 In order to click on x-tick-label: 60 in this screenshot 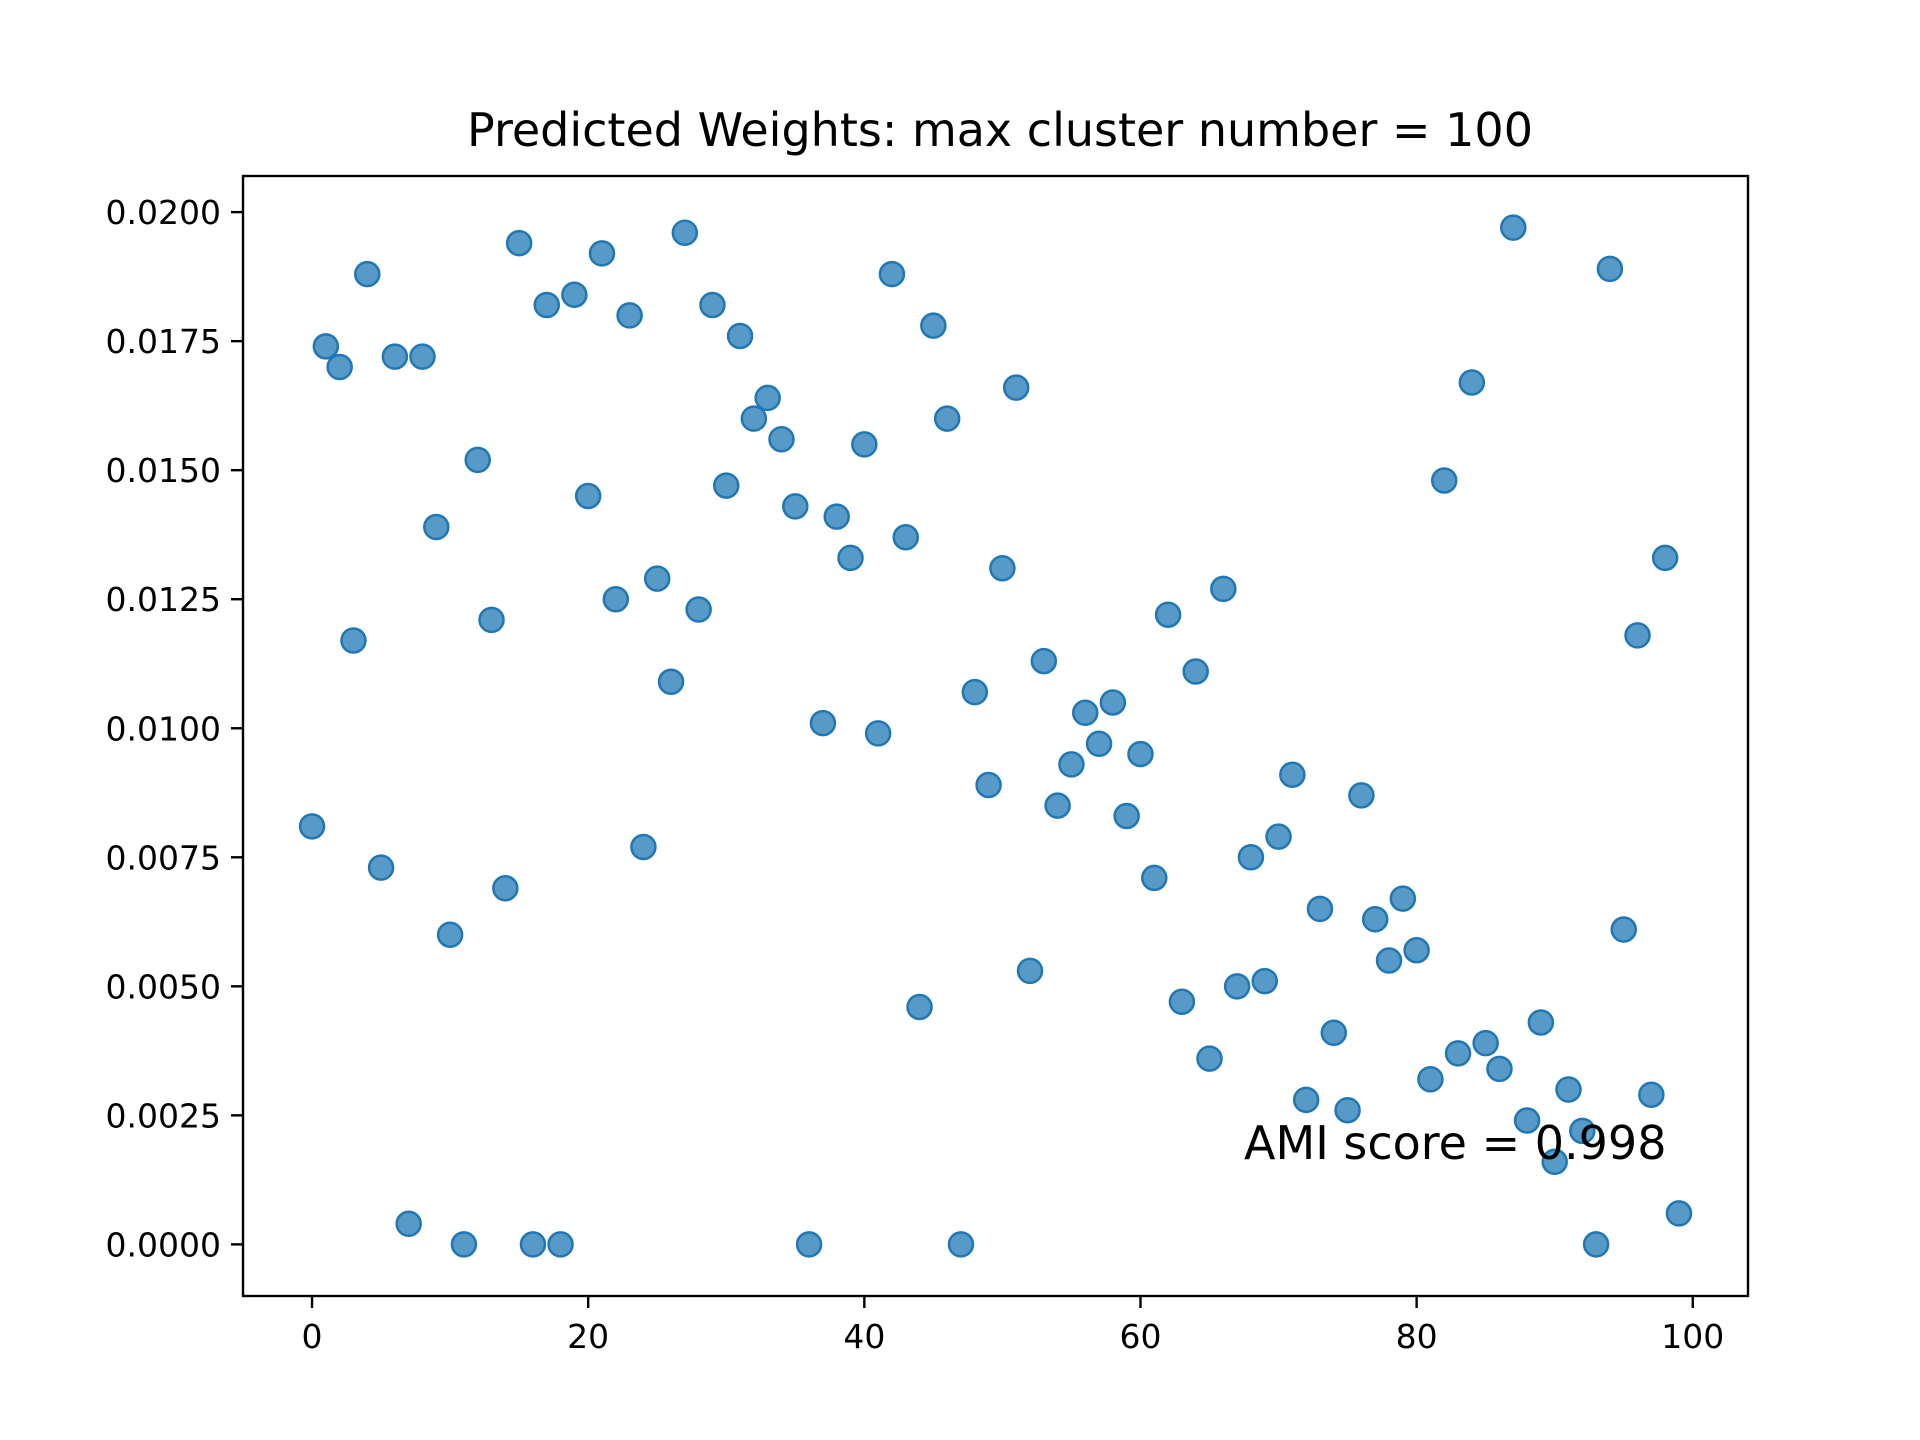, I will do `click(1140, 1336)`.